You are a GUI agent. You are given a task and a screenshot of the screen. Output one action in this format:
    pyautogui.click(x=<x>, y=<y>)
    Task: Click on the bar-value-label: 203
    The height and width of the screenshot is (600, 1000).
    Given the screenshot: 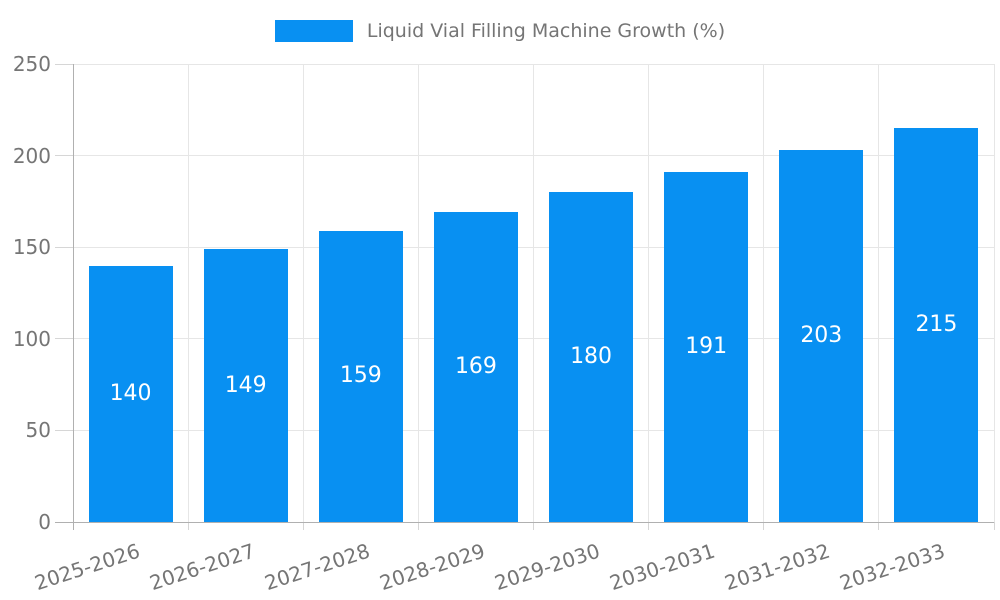 What is the action you would take?
    pyautogui.click(x=821, y=336)
    